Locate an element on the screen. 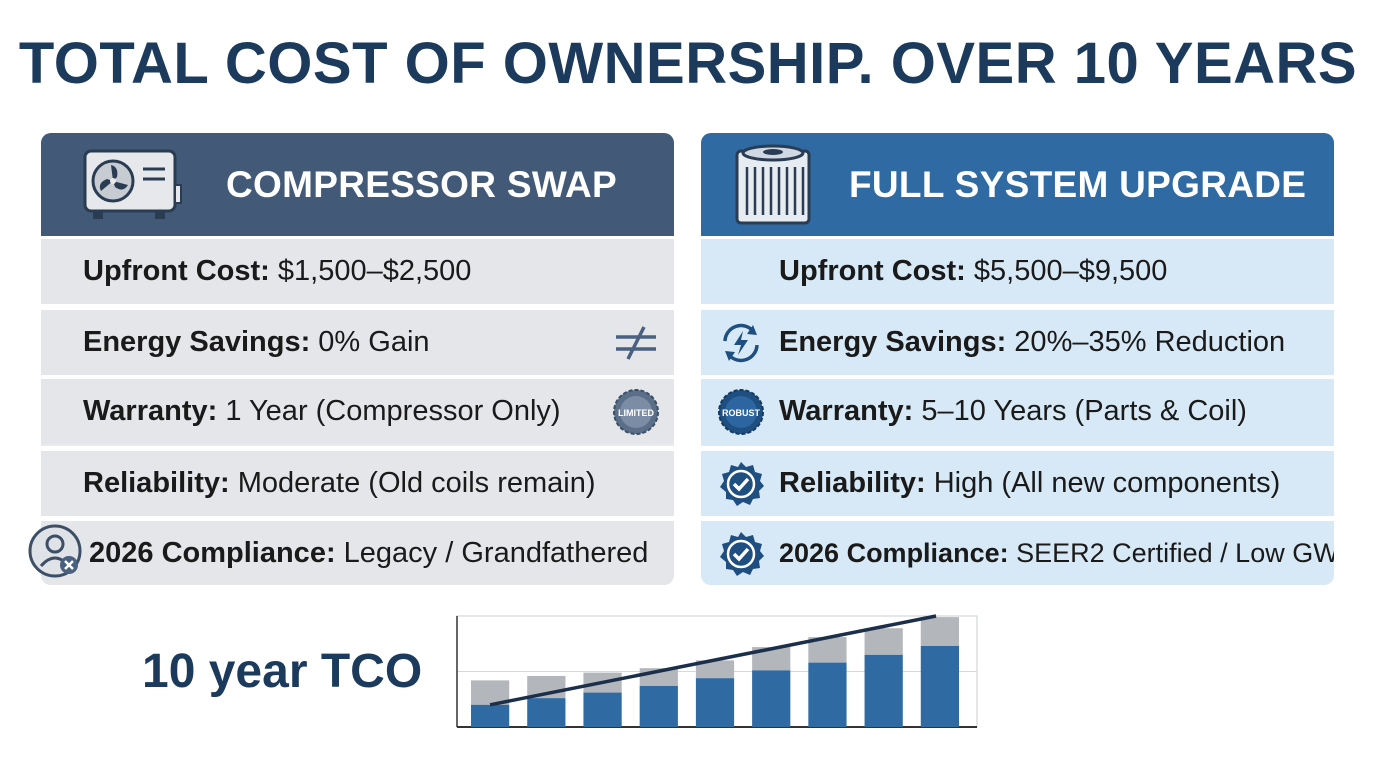 The height and width of the screenshot is (768, 1376). row-value: Moderate (Old coils remain) is located at coordinates (412, 483).